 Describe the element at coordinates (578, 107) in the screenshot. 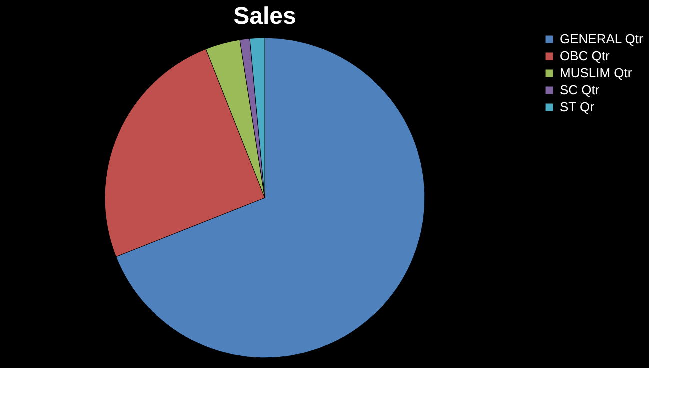

I see `legend-label: ST Qr` at that location.